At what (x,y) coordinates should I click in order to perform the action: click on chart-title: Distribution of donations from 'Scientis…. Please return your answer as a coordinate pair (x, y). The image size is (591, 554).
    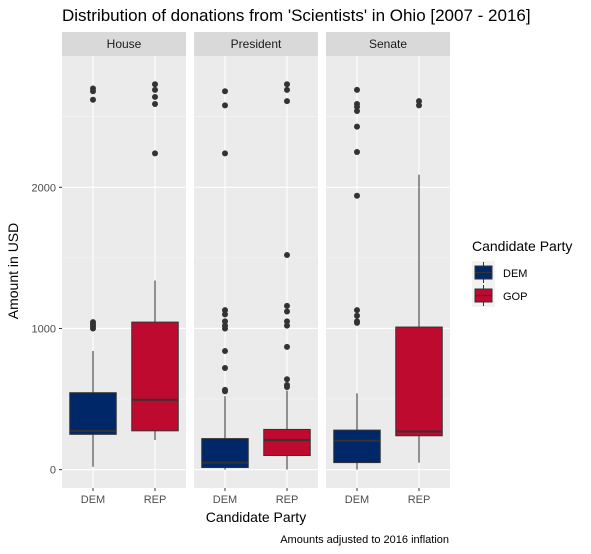
    Looking at the image, I should click on (296, 15).